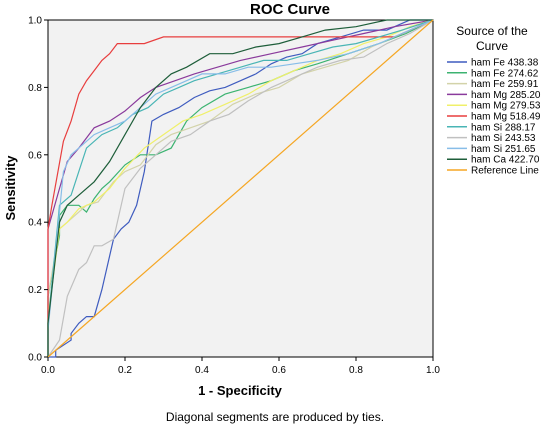 The width and height of the screenshot is (550, 428). What do you see at coordinates (506, 106) in the screenshot?
I see `legend-label: ham Mg 279.53` at bounding box center [506, 106].